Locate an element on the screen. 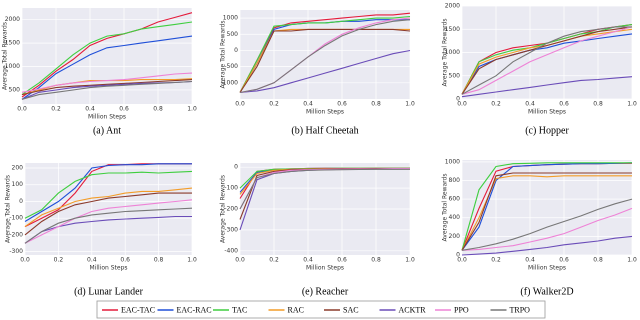 The image size is (640, 320). legend-label: RAC is located at coordinates (296, 309).